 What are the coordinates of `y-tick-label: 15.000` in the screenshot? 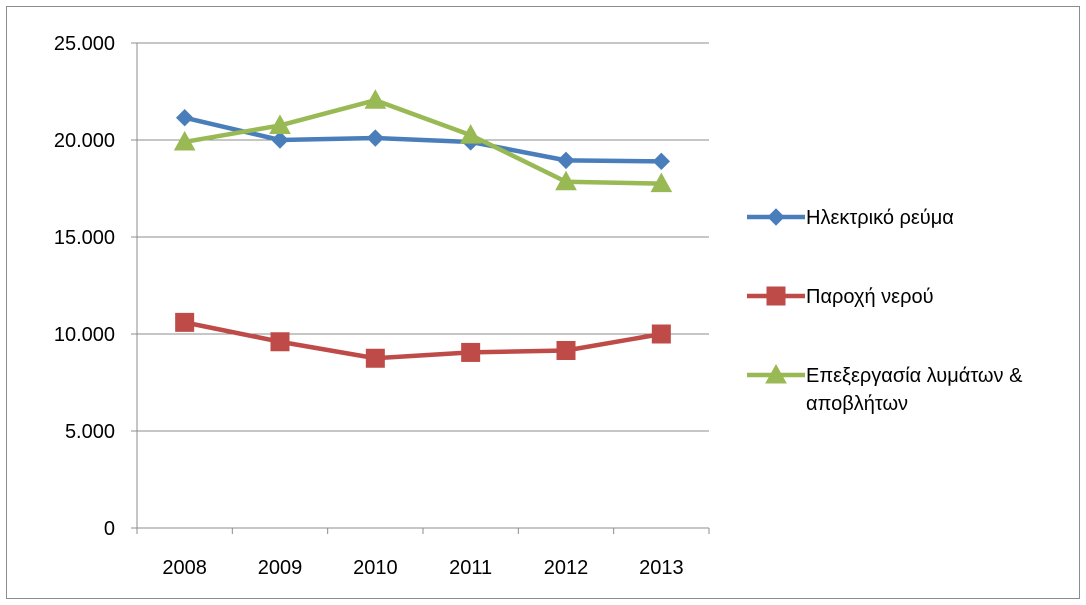 It's located at (84, 238).